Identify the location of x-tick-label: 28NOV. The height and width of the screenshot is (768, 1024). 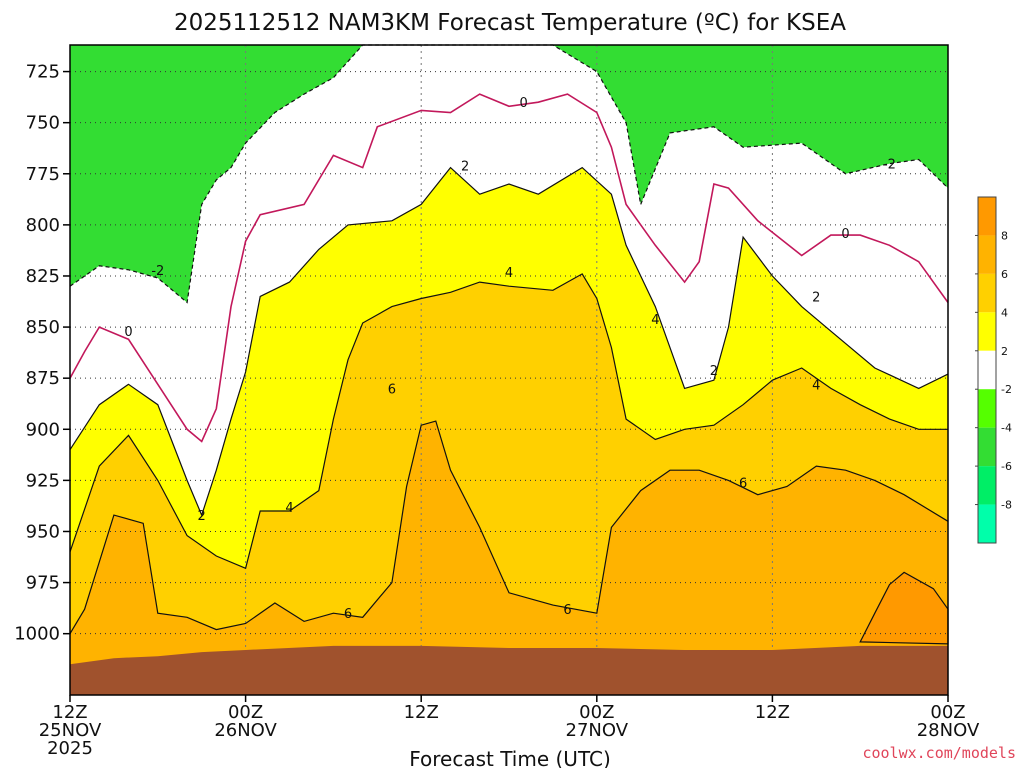
(948, 730).